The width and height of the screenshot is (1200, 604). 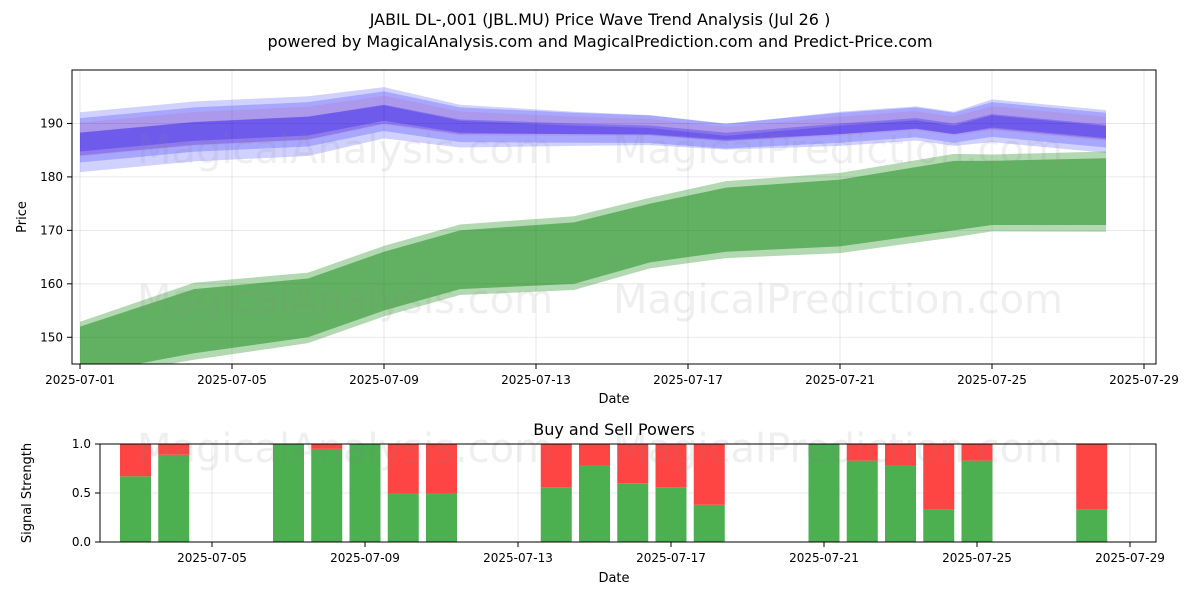 I want to click on signal-x-tick-label: 2025-07-29, so click(x=1130, y=558).